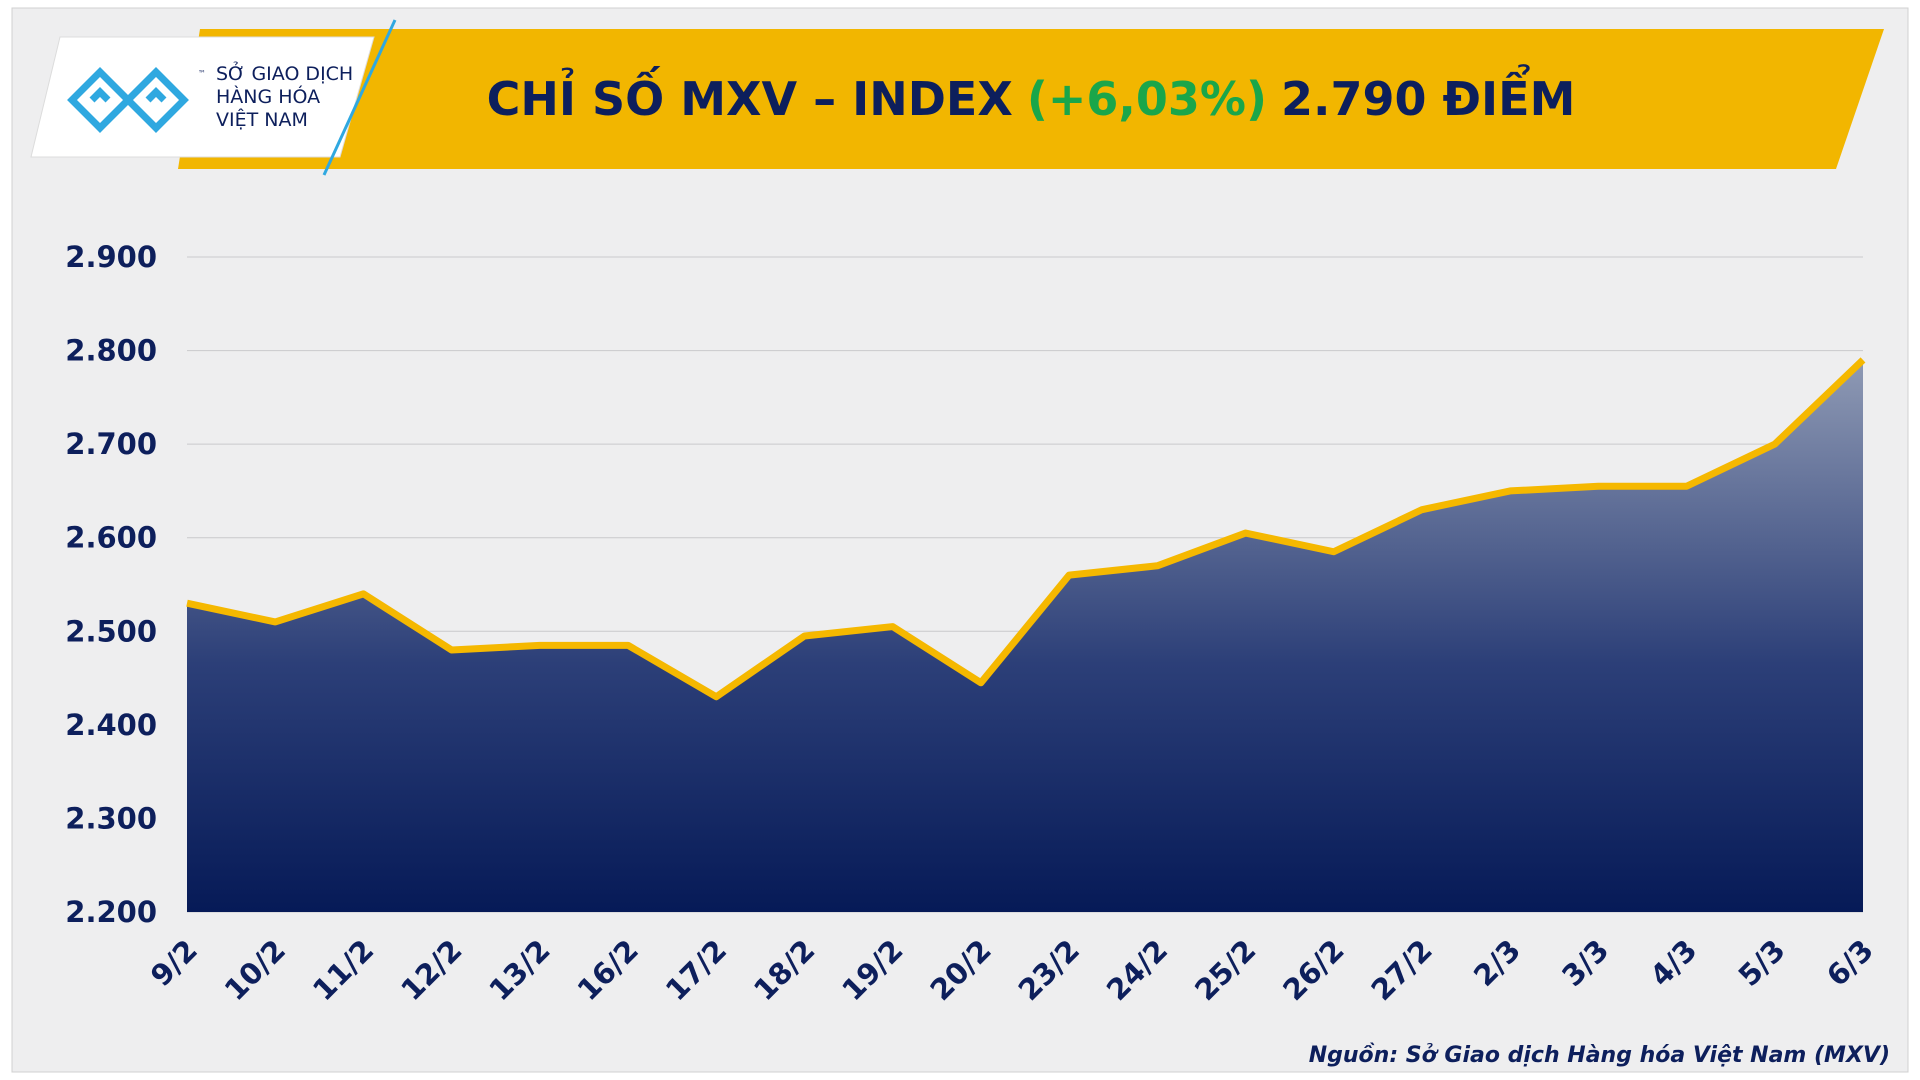 This screenshot has height=1080, width=1920. I want to click on logo-trademark: ™, so click(202, 73).